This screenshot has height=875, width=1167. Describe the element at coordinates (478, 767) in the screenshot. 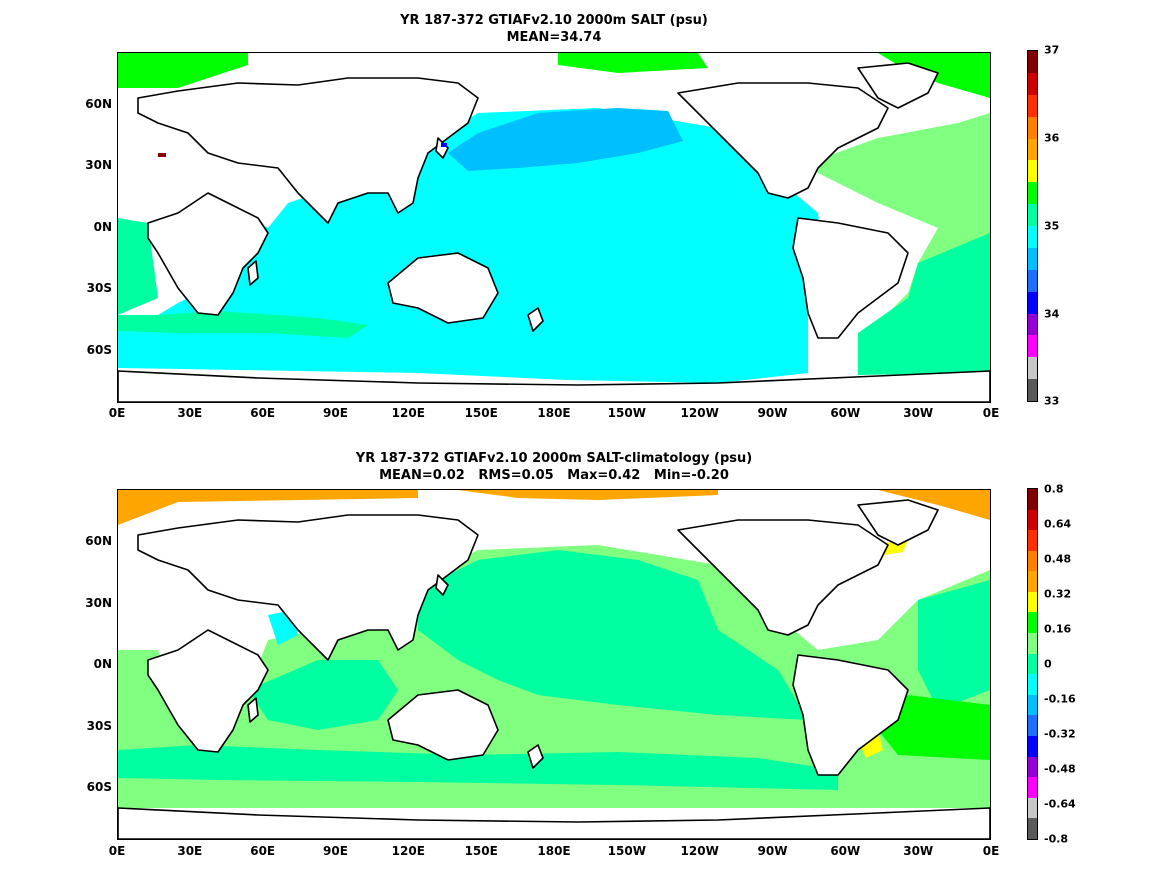

I see `southern-band-region` at that location.